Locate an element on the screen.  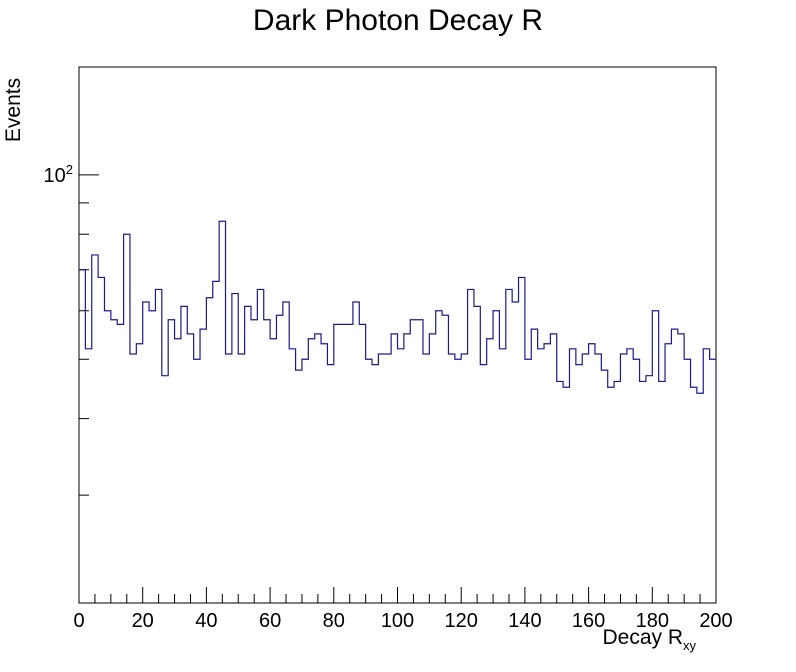
x-tick-label: 20 is located at coordinates (143, 621).